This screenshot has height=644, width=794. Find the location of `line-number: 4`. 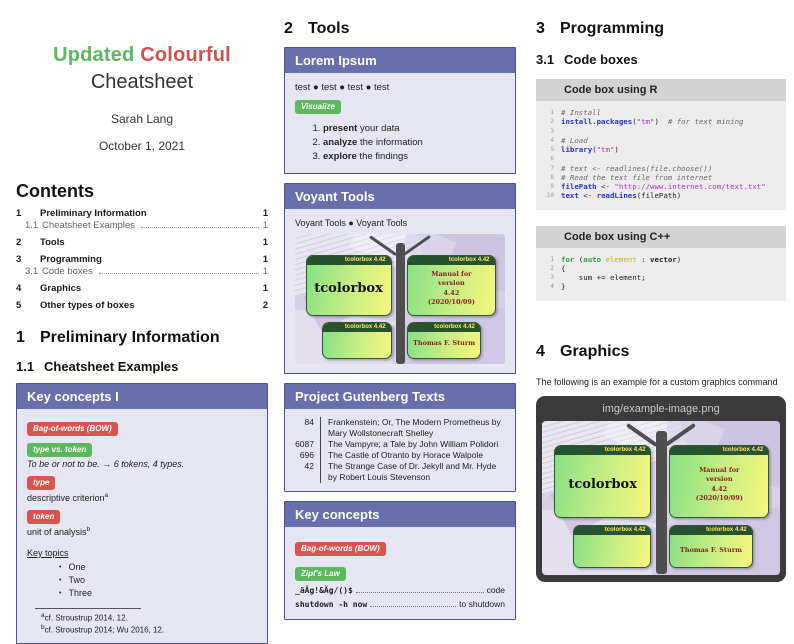

line-number: 4 is located at coordinates (552, 287).